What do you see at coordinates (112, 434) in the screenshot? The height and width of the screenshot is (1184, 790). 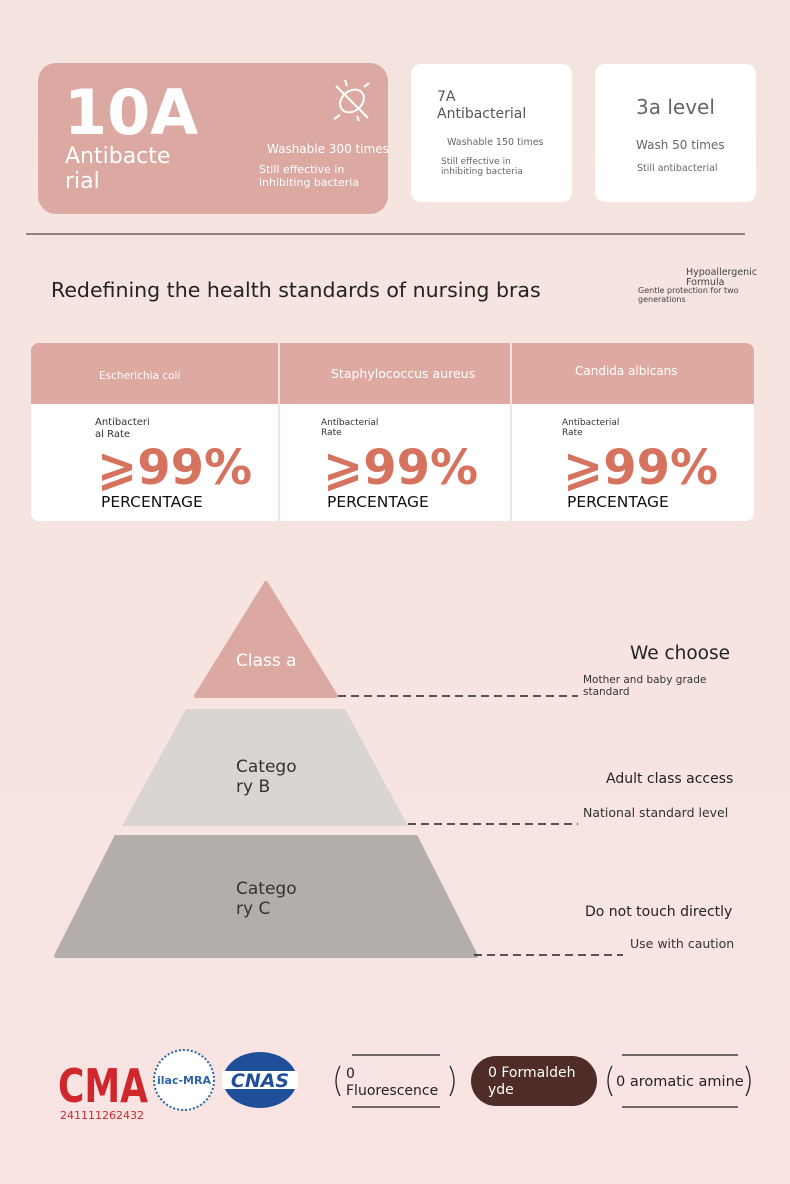 I see `rate-label: al Rate` at bounding box center [112, 434].